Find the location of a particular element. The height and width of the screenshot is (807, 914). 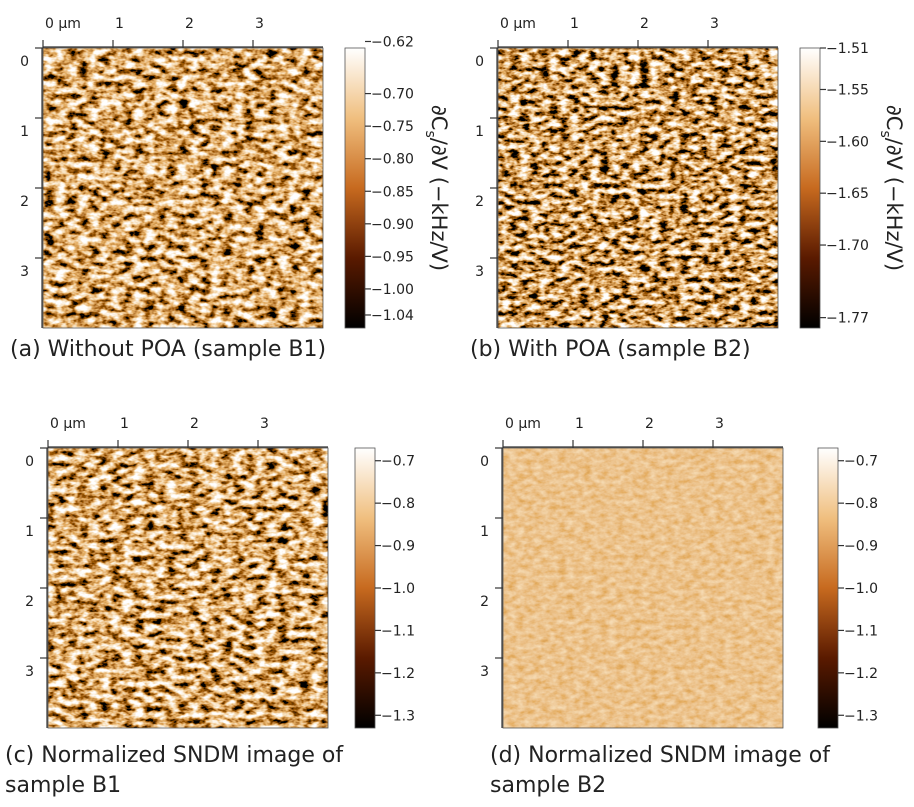

colorbar-tick-label: −1.55 is located at coordinates (847, 90).